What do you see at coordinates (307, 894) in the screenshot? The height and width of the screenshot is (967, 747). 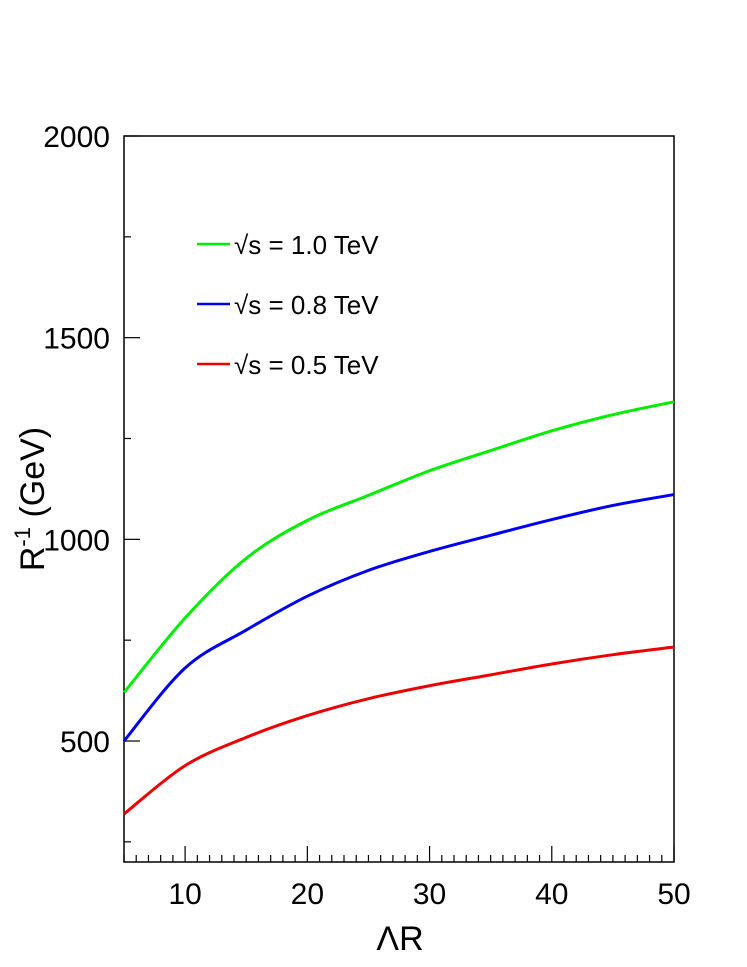 I see `x-tick-label: 20` at bounding box center [307, 894].